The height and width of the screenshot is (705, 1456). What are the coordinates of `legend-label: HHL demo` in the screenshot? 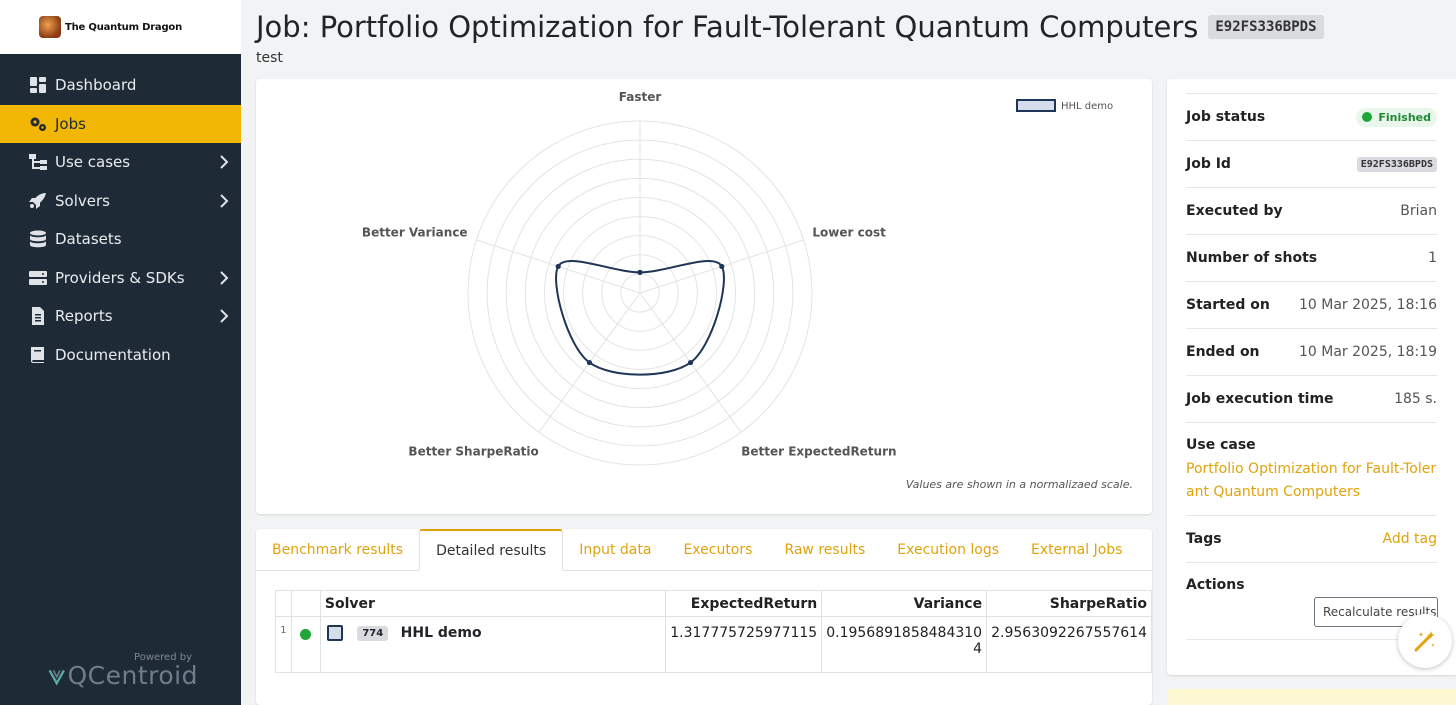 It's located at (1087, 106).